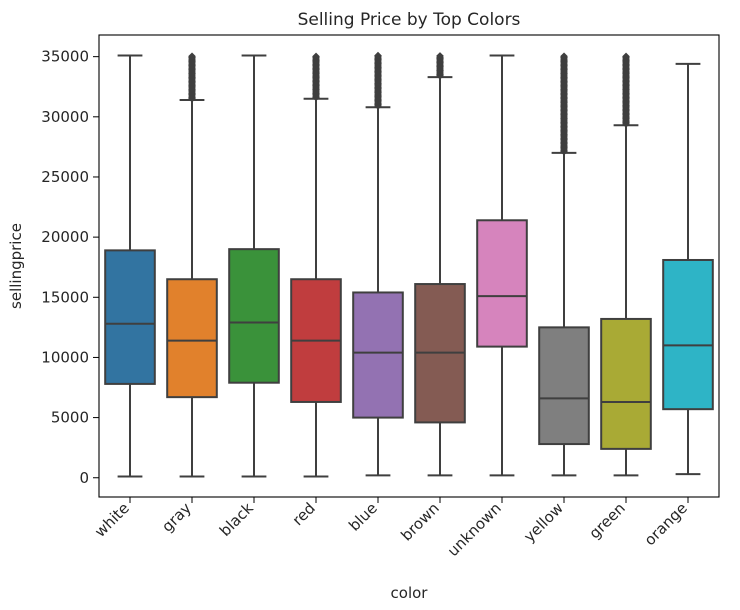 The width and height of the screenshot is (740, 610). I want to click on outliers-yellow, so click(564, 104).